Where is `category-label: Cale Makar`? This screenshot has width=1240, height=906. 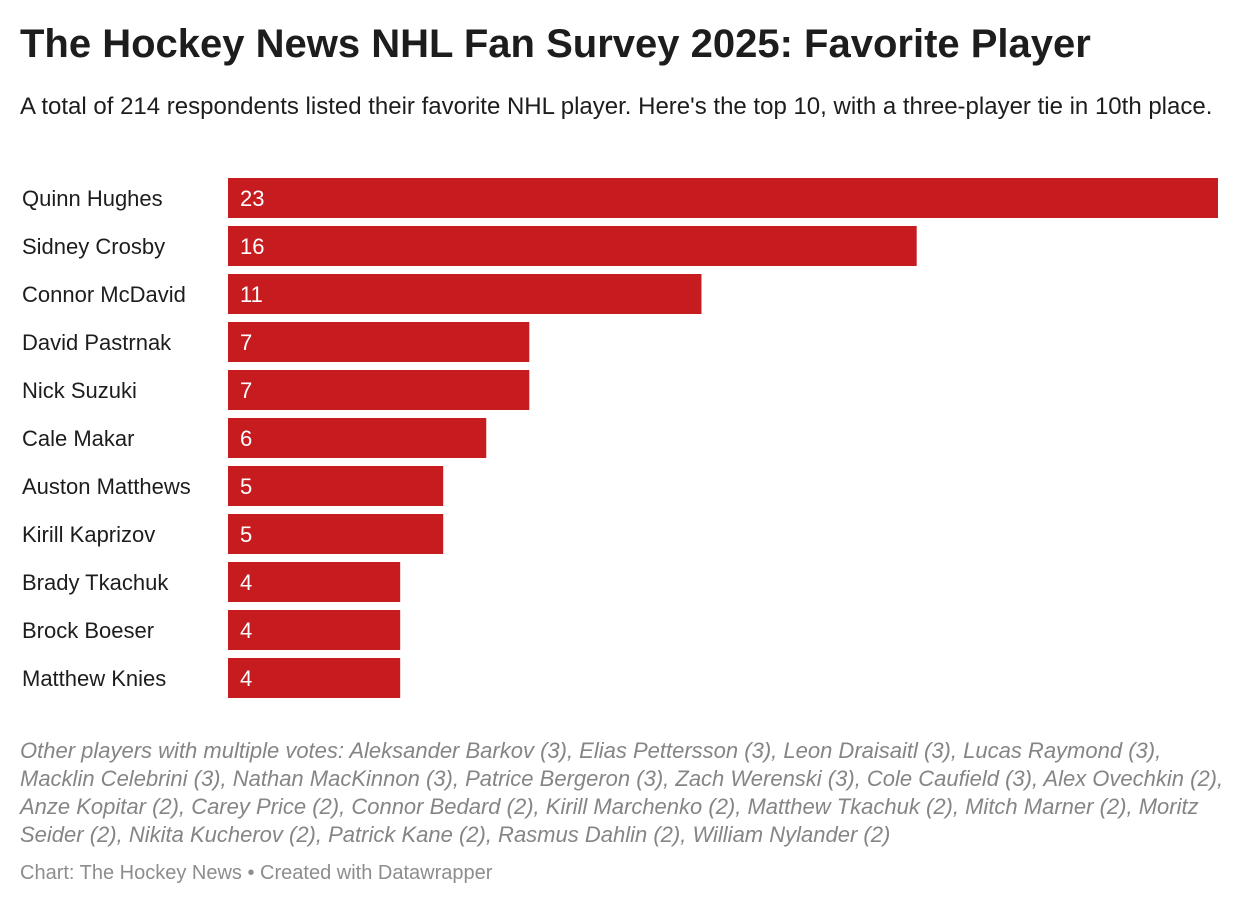 category-label: Cale Makar is located at coordinates (78, 438).